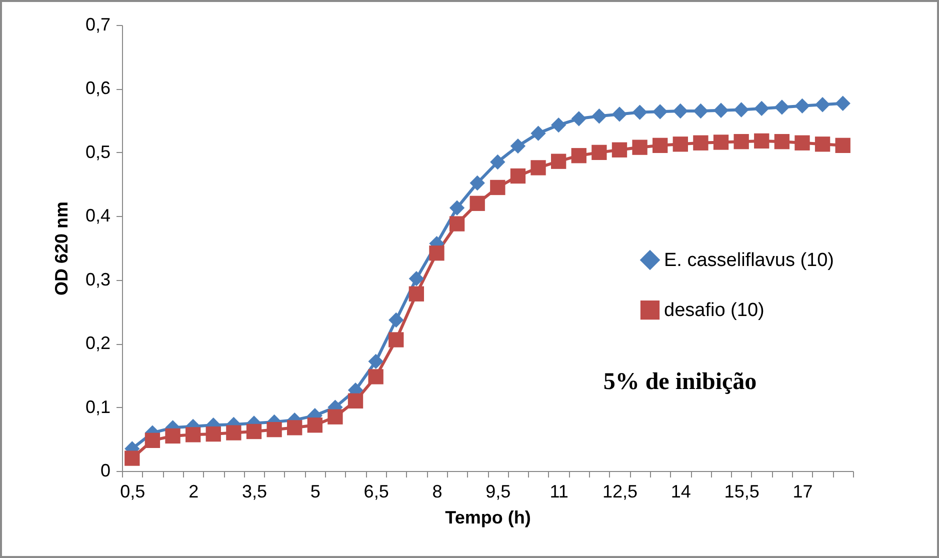 The image size is (939, 558). Describe the element at coordinates (802, 492) in the screenshot. I see `x-tick-label: 17` at that location.